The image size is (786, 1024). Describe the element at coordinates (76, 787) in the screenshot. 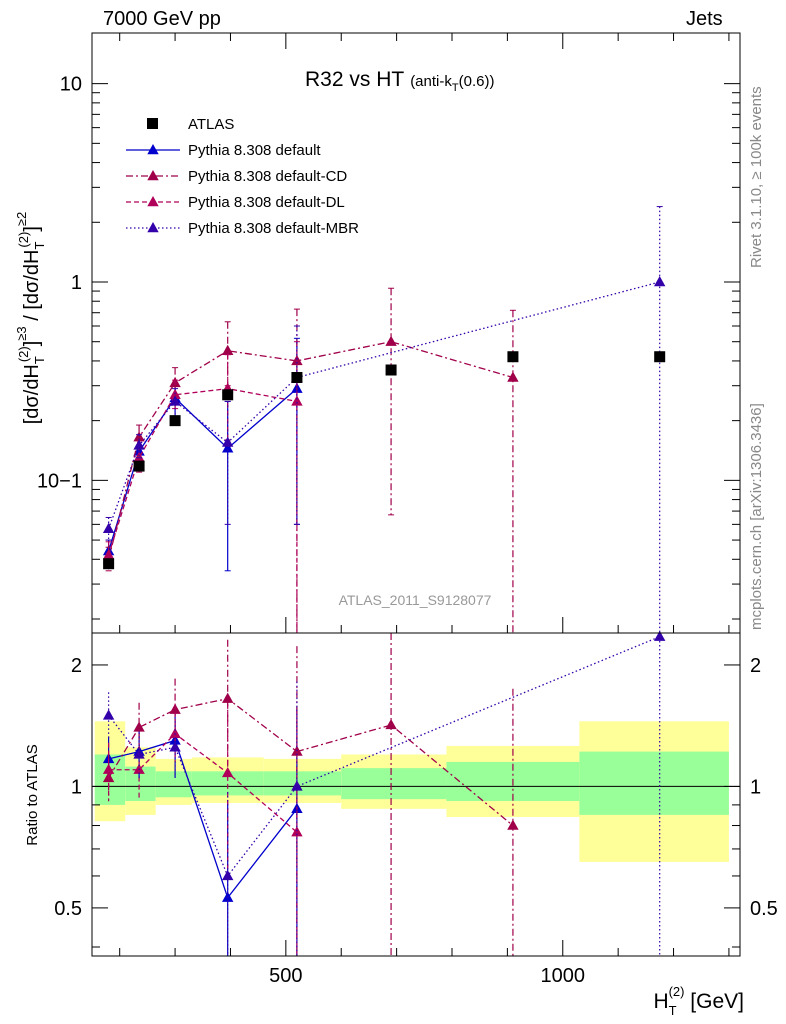

I see `ratio-tick-label-left-1: 1` at that location.